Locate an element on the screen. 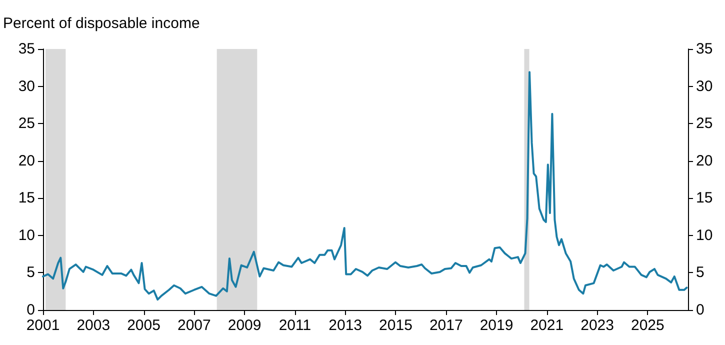 The height and width of the screenshot is (345, 725). y2-tick-label: 25 is located at coordinates (704, 123).